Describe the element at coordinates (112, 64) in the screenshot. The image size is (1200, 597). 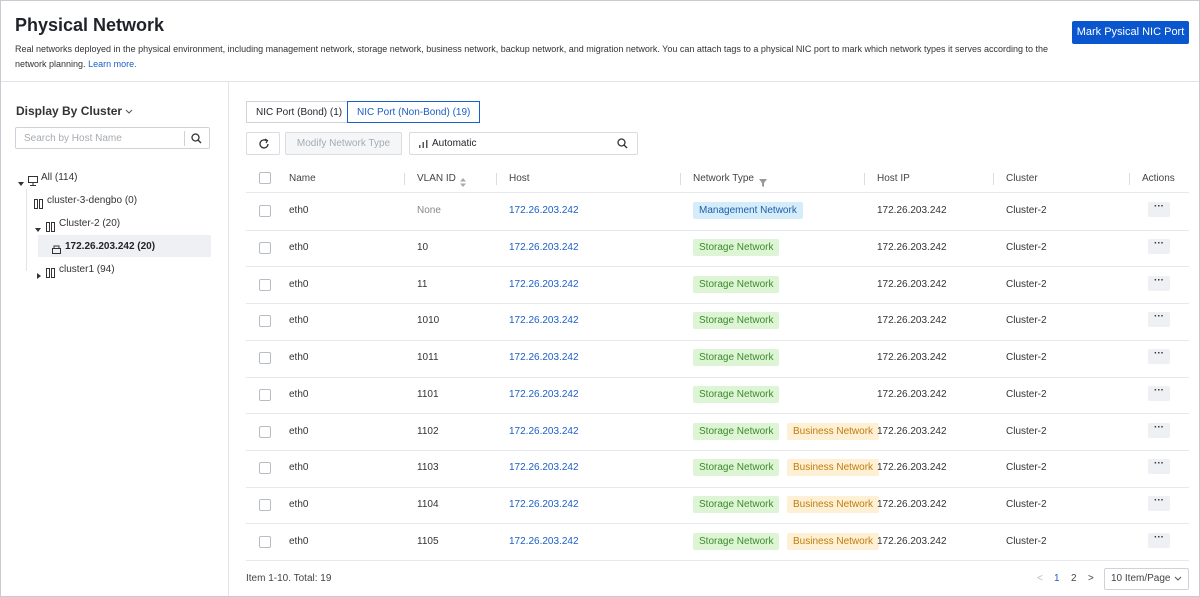
I see `learn-more-link: Learn more.` at that location.